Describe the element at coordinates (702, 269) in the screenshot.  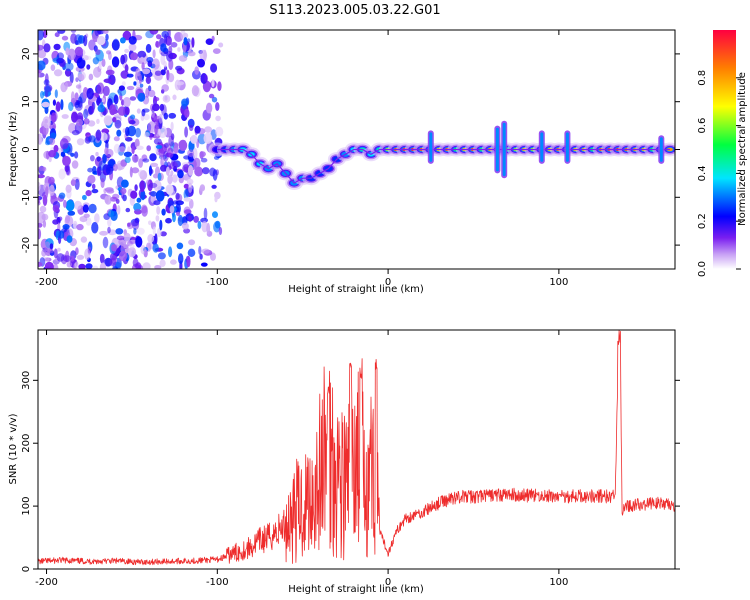
I see `colorbar-tick-label: 0.0` at that location.